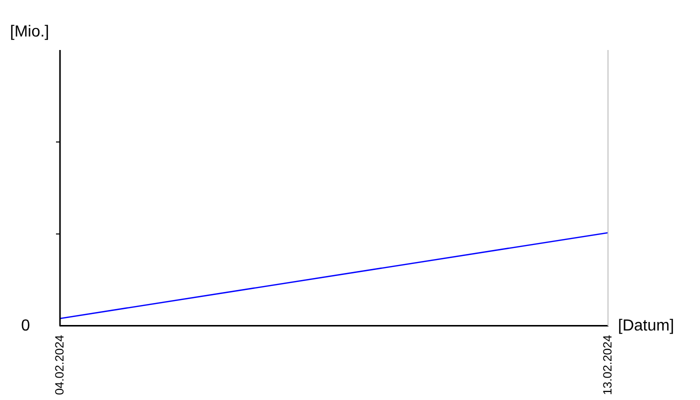  I want to click on text: [Mio.], so click(30, 31).